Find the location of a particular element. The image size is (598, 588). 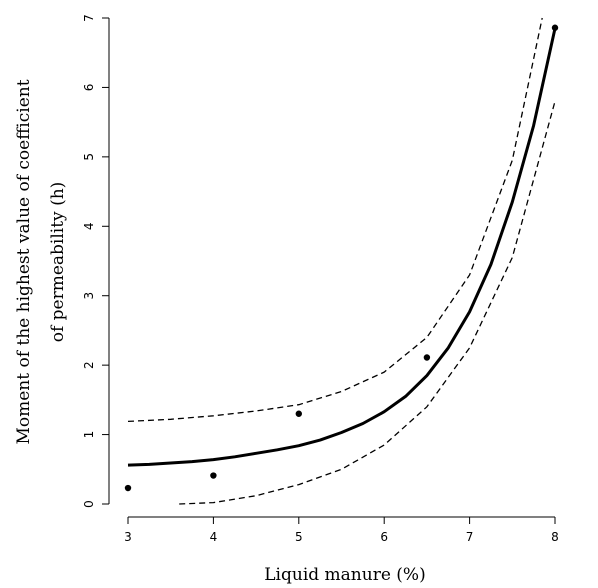

y-tick-label: 4 is located at coordinates (89, 226).